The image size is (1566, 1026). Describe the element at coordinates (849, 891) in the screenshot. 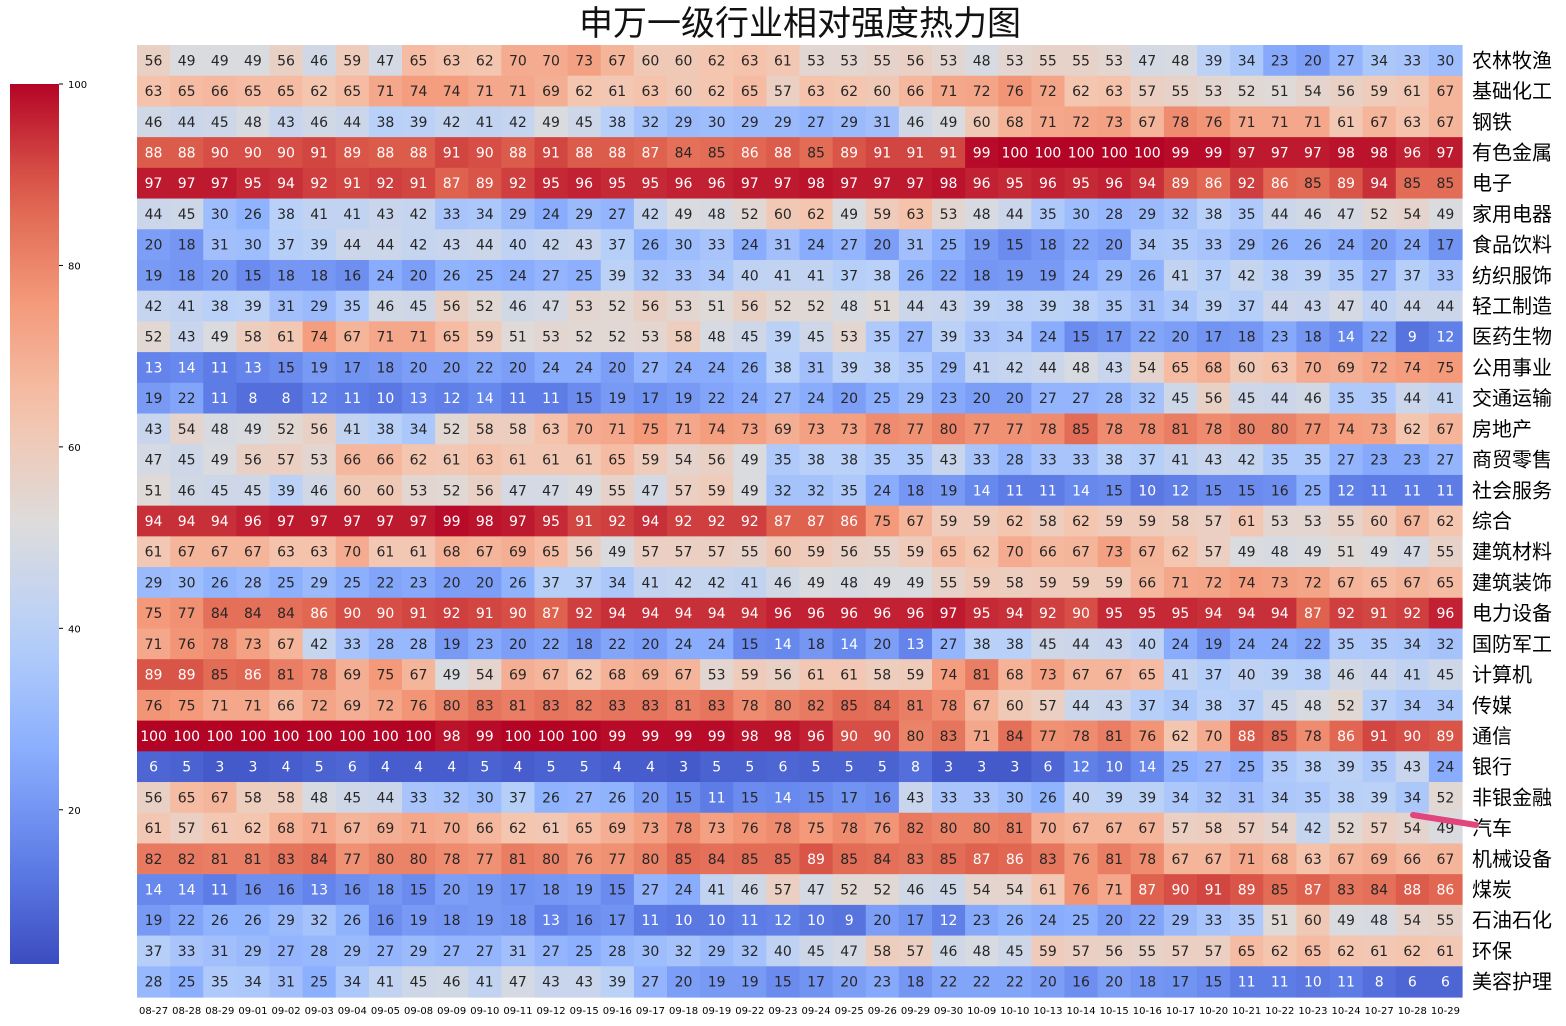

I see `cell-value-label: 52` at that location.